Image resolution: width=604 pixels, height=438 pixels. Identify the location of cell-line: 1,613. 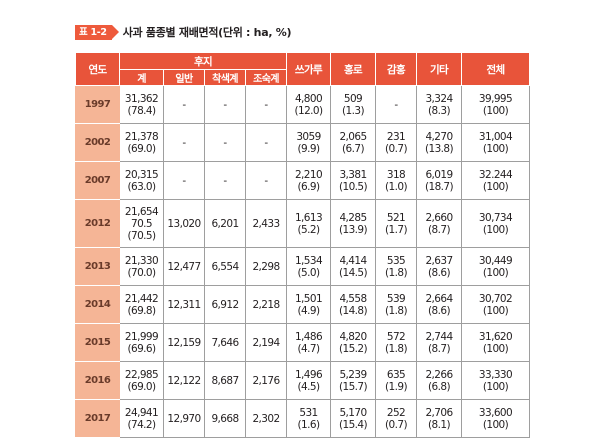
(308, 217).